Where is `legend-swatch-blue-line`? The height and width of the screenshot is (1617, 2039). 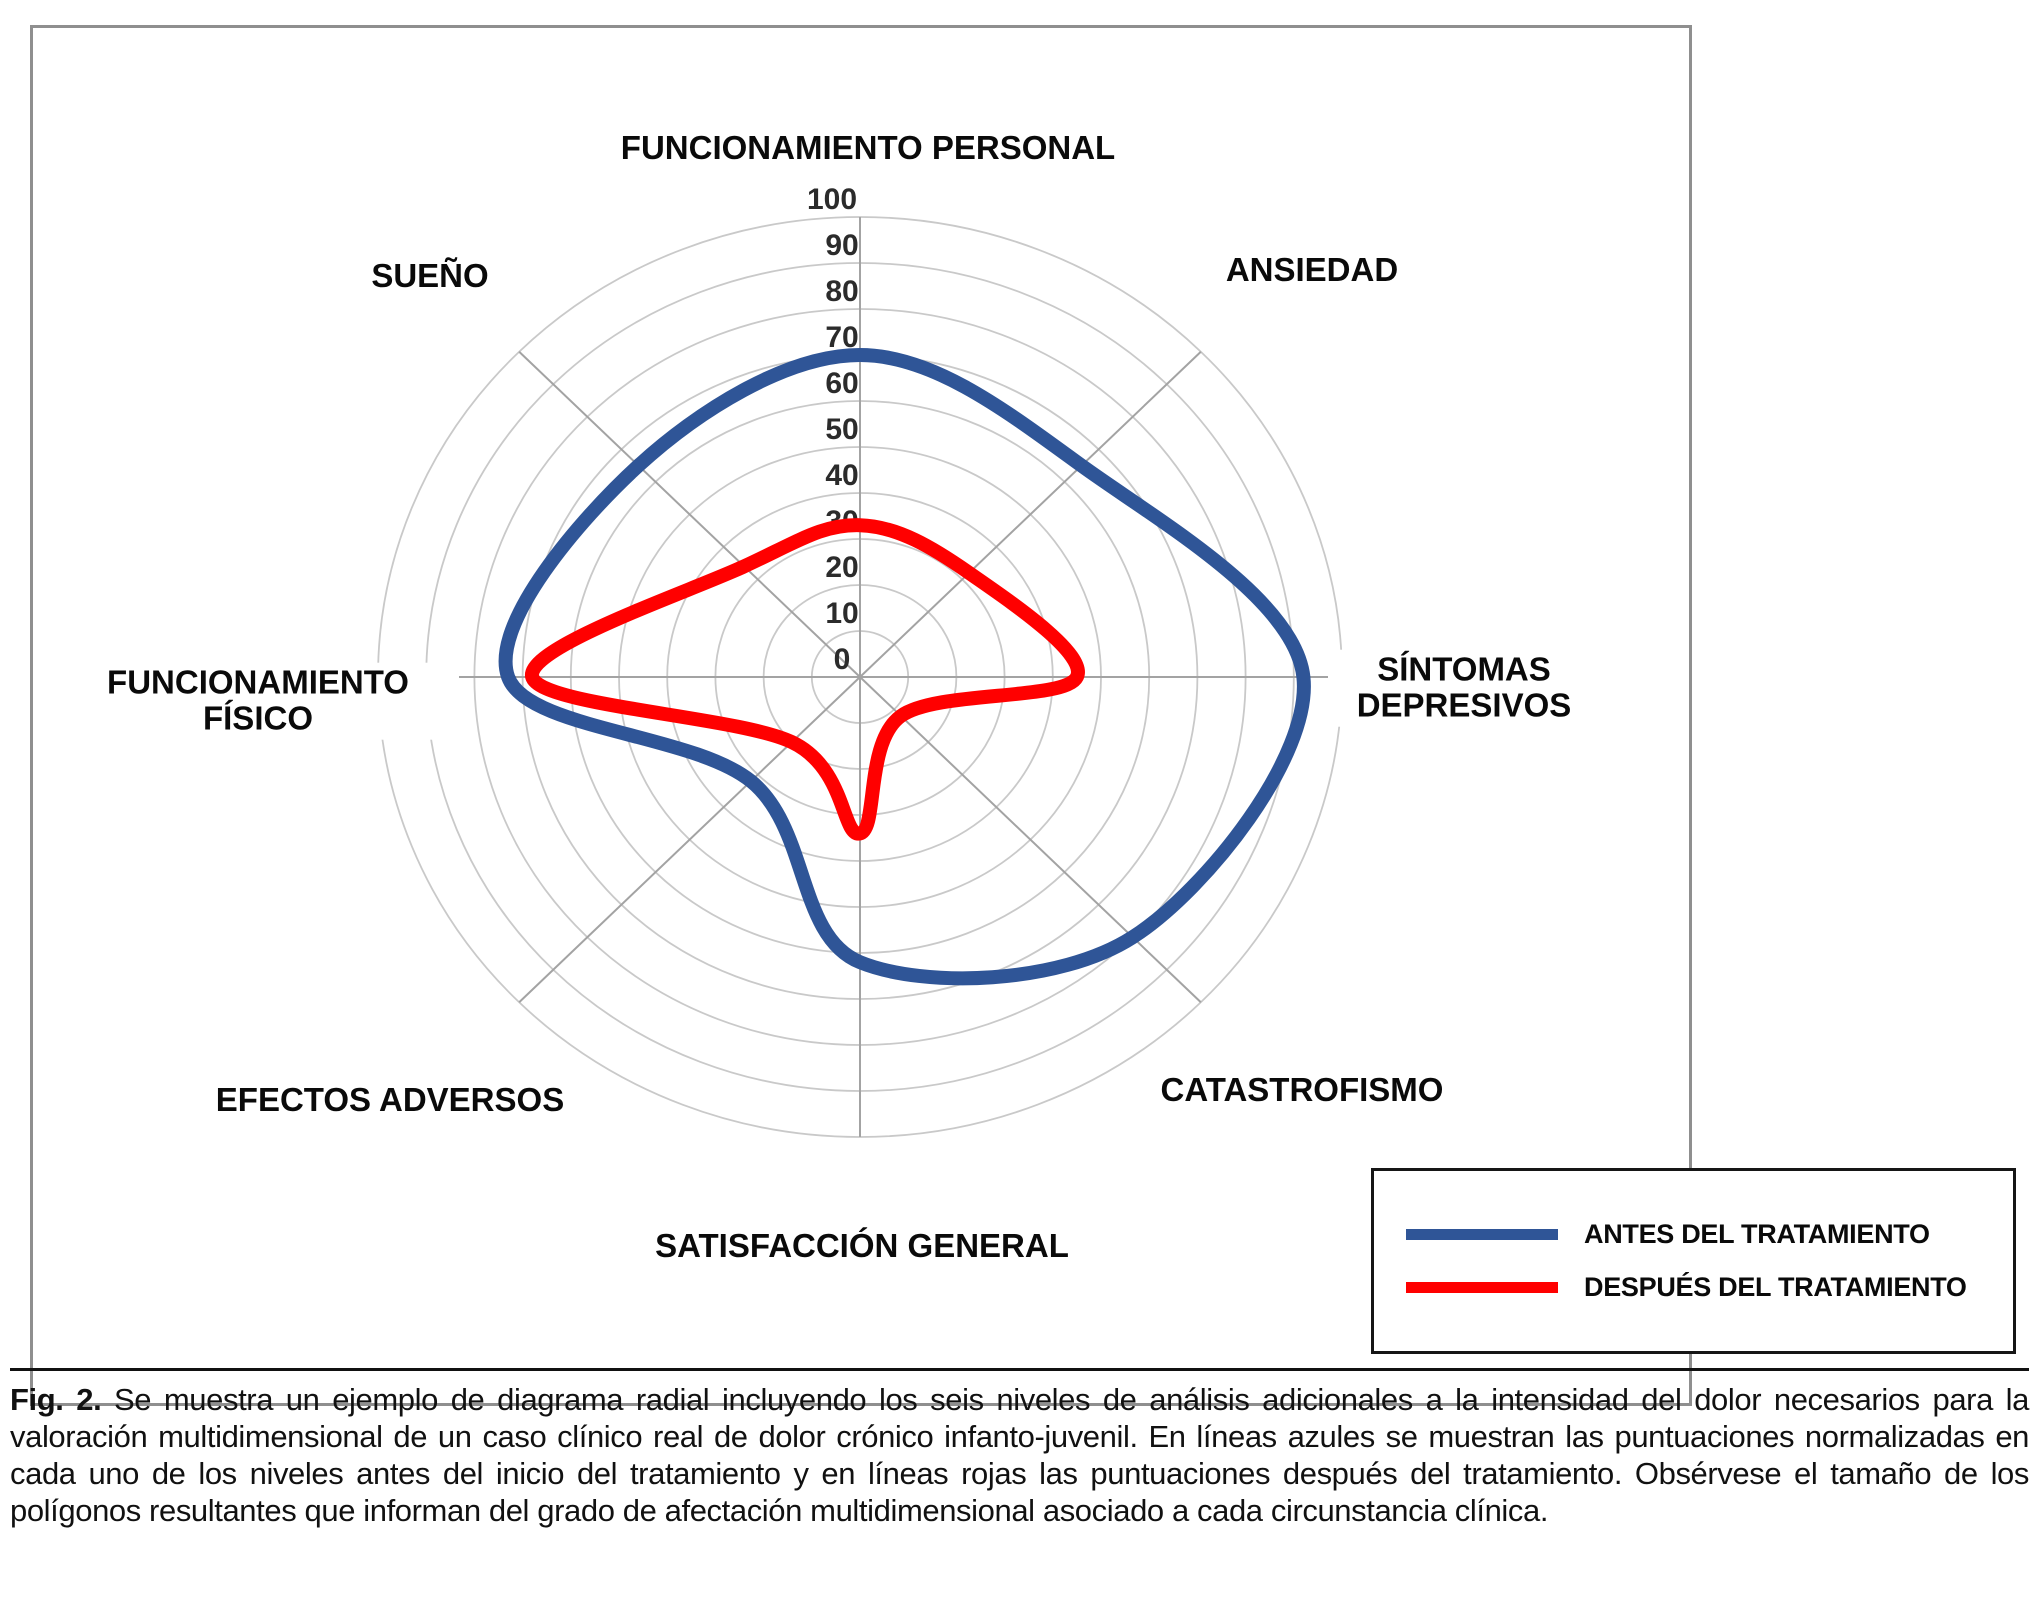
legend-swatch-blue-line is located at coordinates (1482, 1234).